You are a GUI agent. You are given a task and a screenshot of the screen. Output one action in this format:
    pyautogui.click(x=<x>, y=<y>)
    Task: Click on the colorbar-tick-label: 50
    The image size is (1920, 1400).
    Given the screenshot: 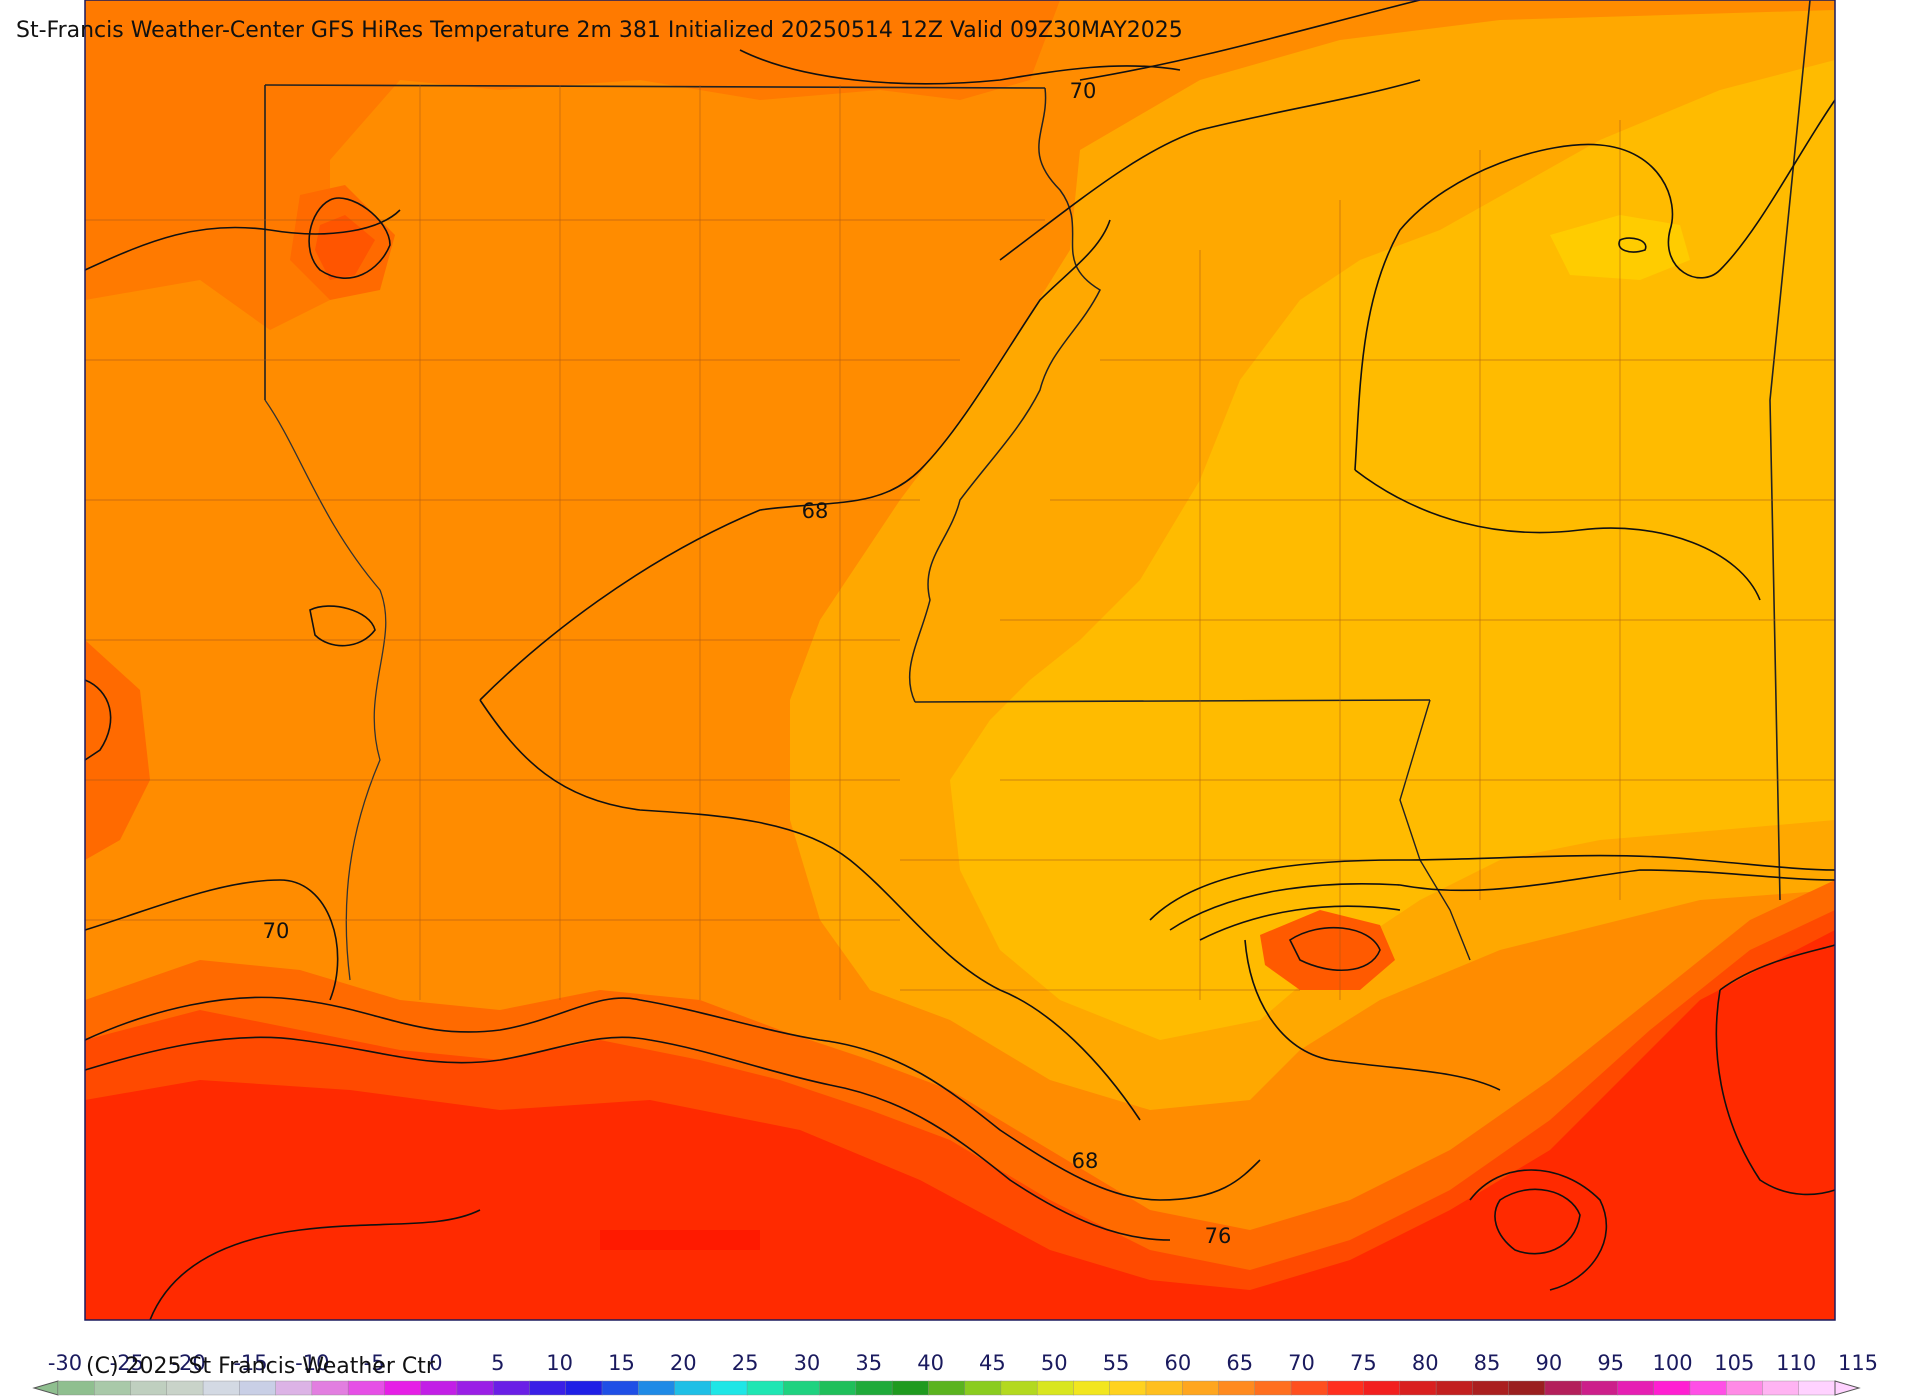 What is the action you would take?
    pyautogui.click(x=1054, y=1363)
    